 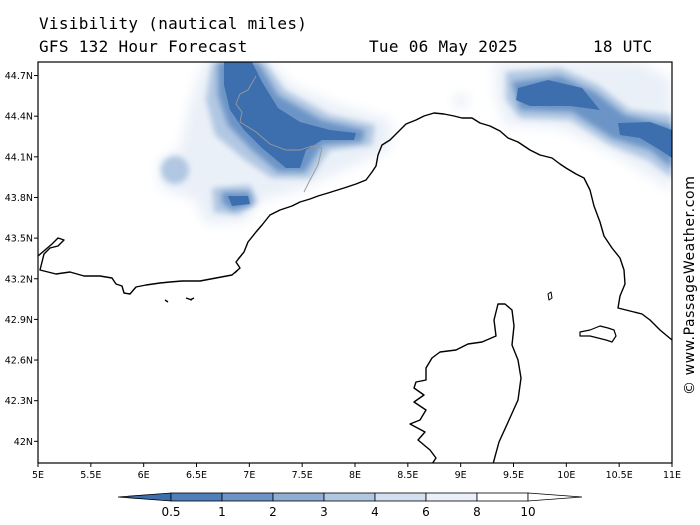 I want to click on lon-tick-label: 8.5E, so click(x=407, y=475).